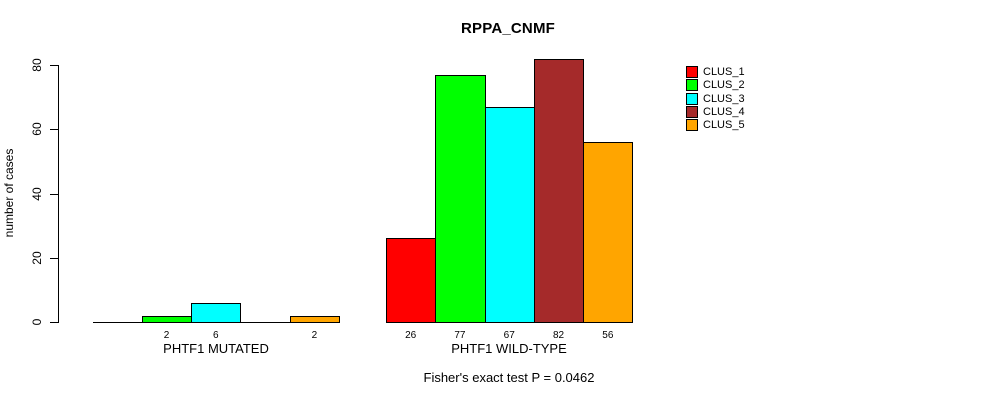 The width and height of the screenshot is (990, 400). Describe the element at coordinates (37, 193) in the screenshot. I see `y-tick-label: 40` at that location.